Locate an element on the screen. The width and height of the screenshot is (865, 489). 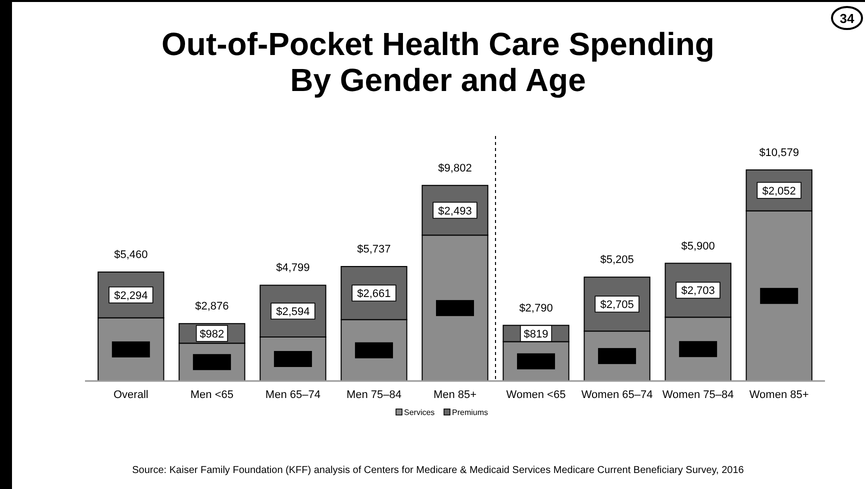
legend-label: Premiums is located at coordinates (470, 412).